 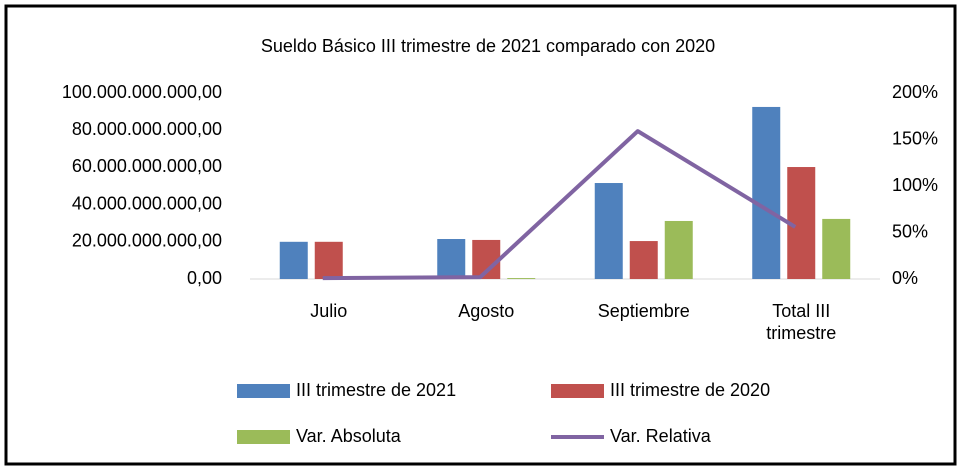 I want to click on y2-tick-label: 150%, so click(x=915, y=138).